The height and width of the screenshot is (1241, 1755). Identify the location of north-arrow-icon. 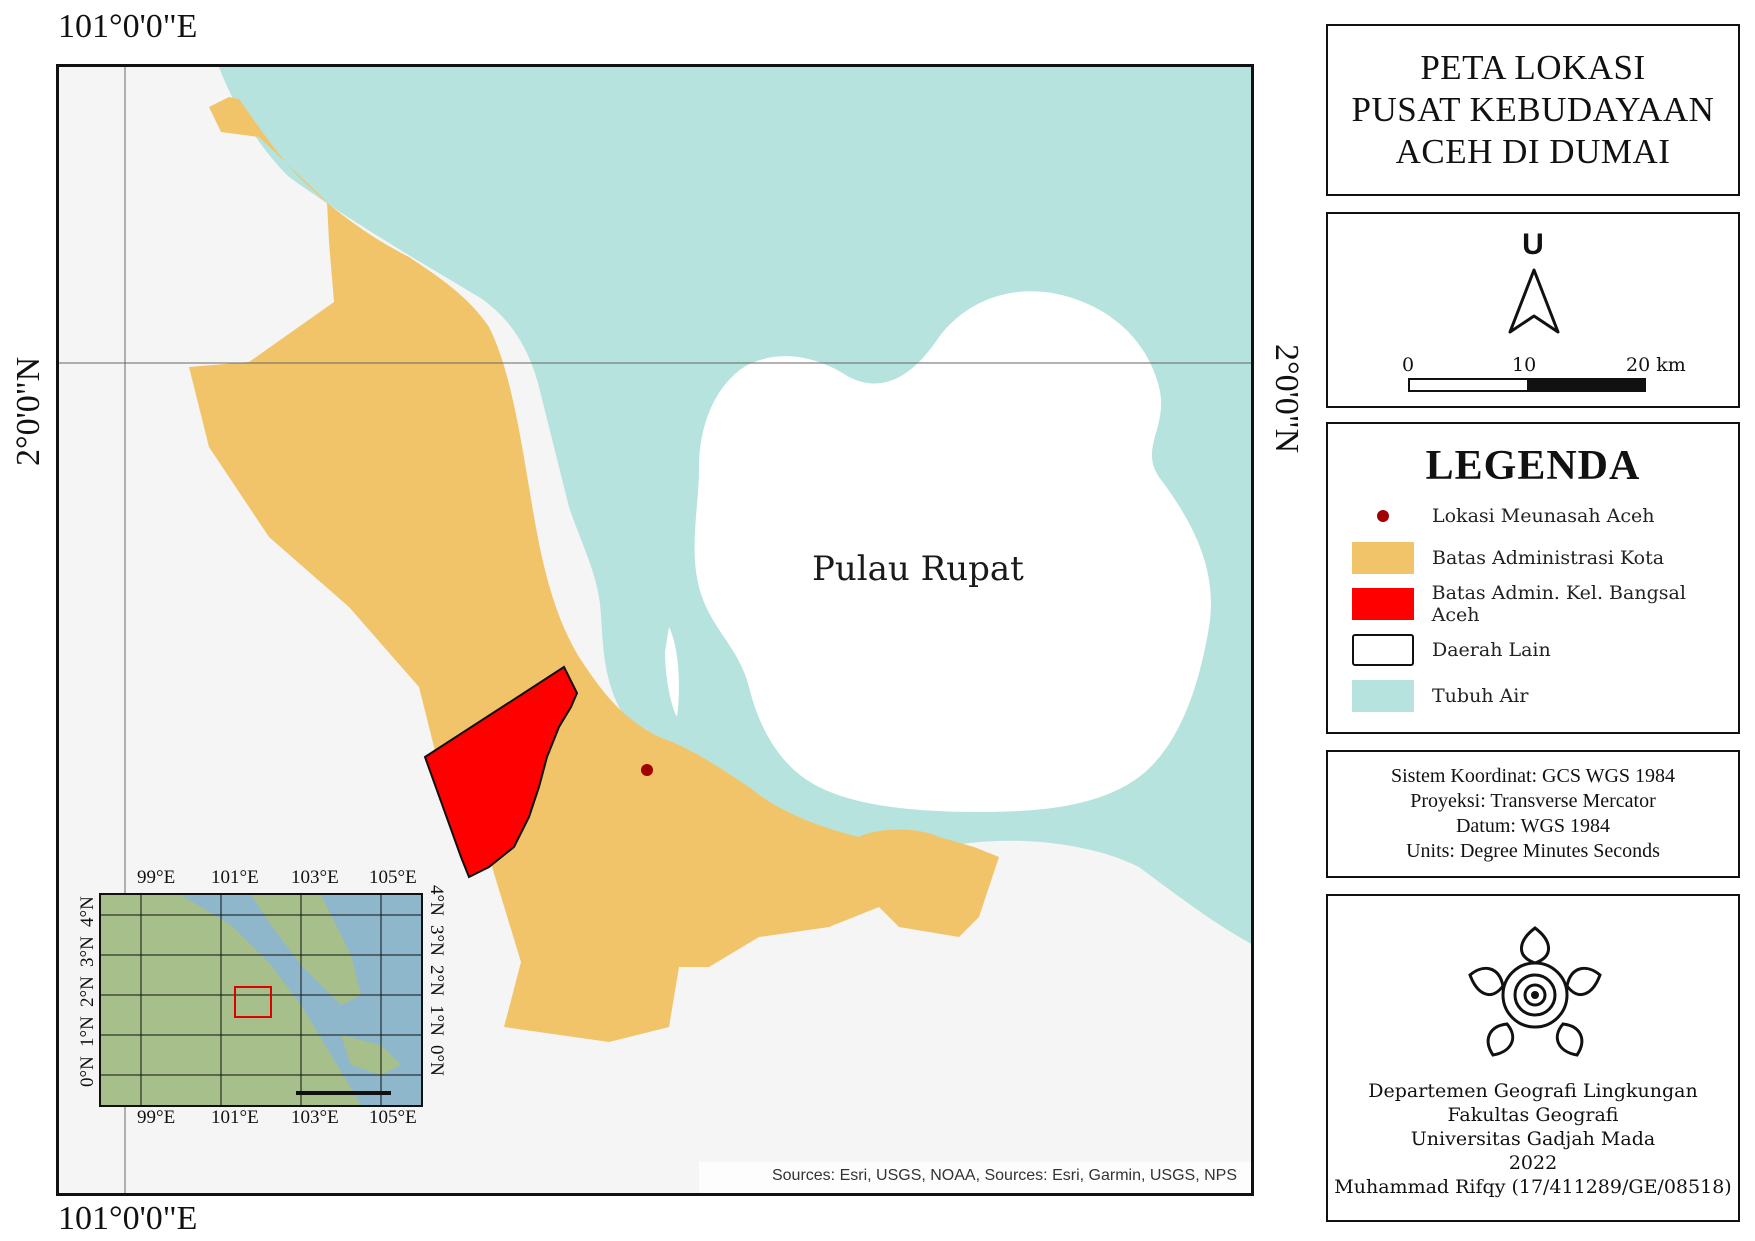
(1534, 301).